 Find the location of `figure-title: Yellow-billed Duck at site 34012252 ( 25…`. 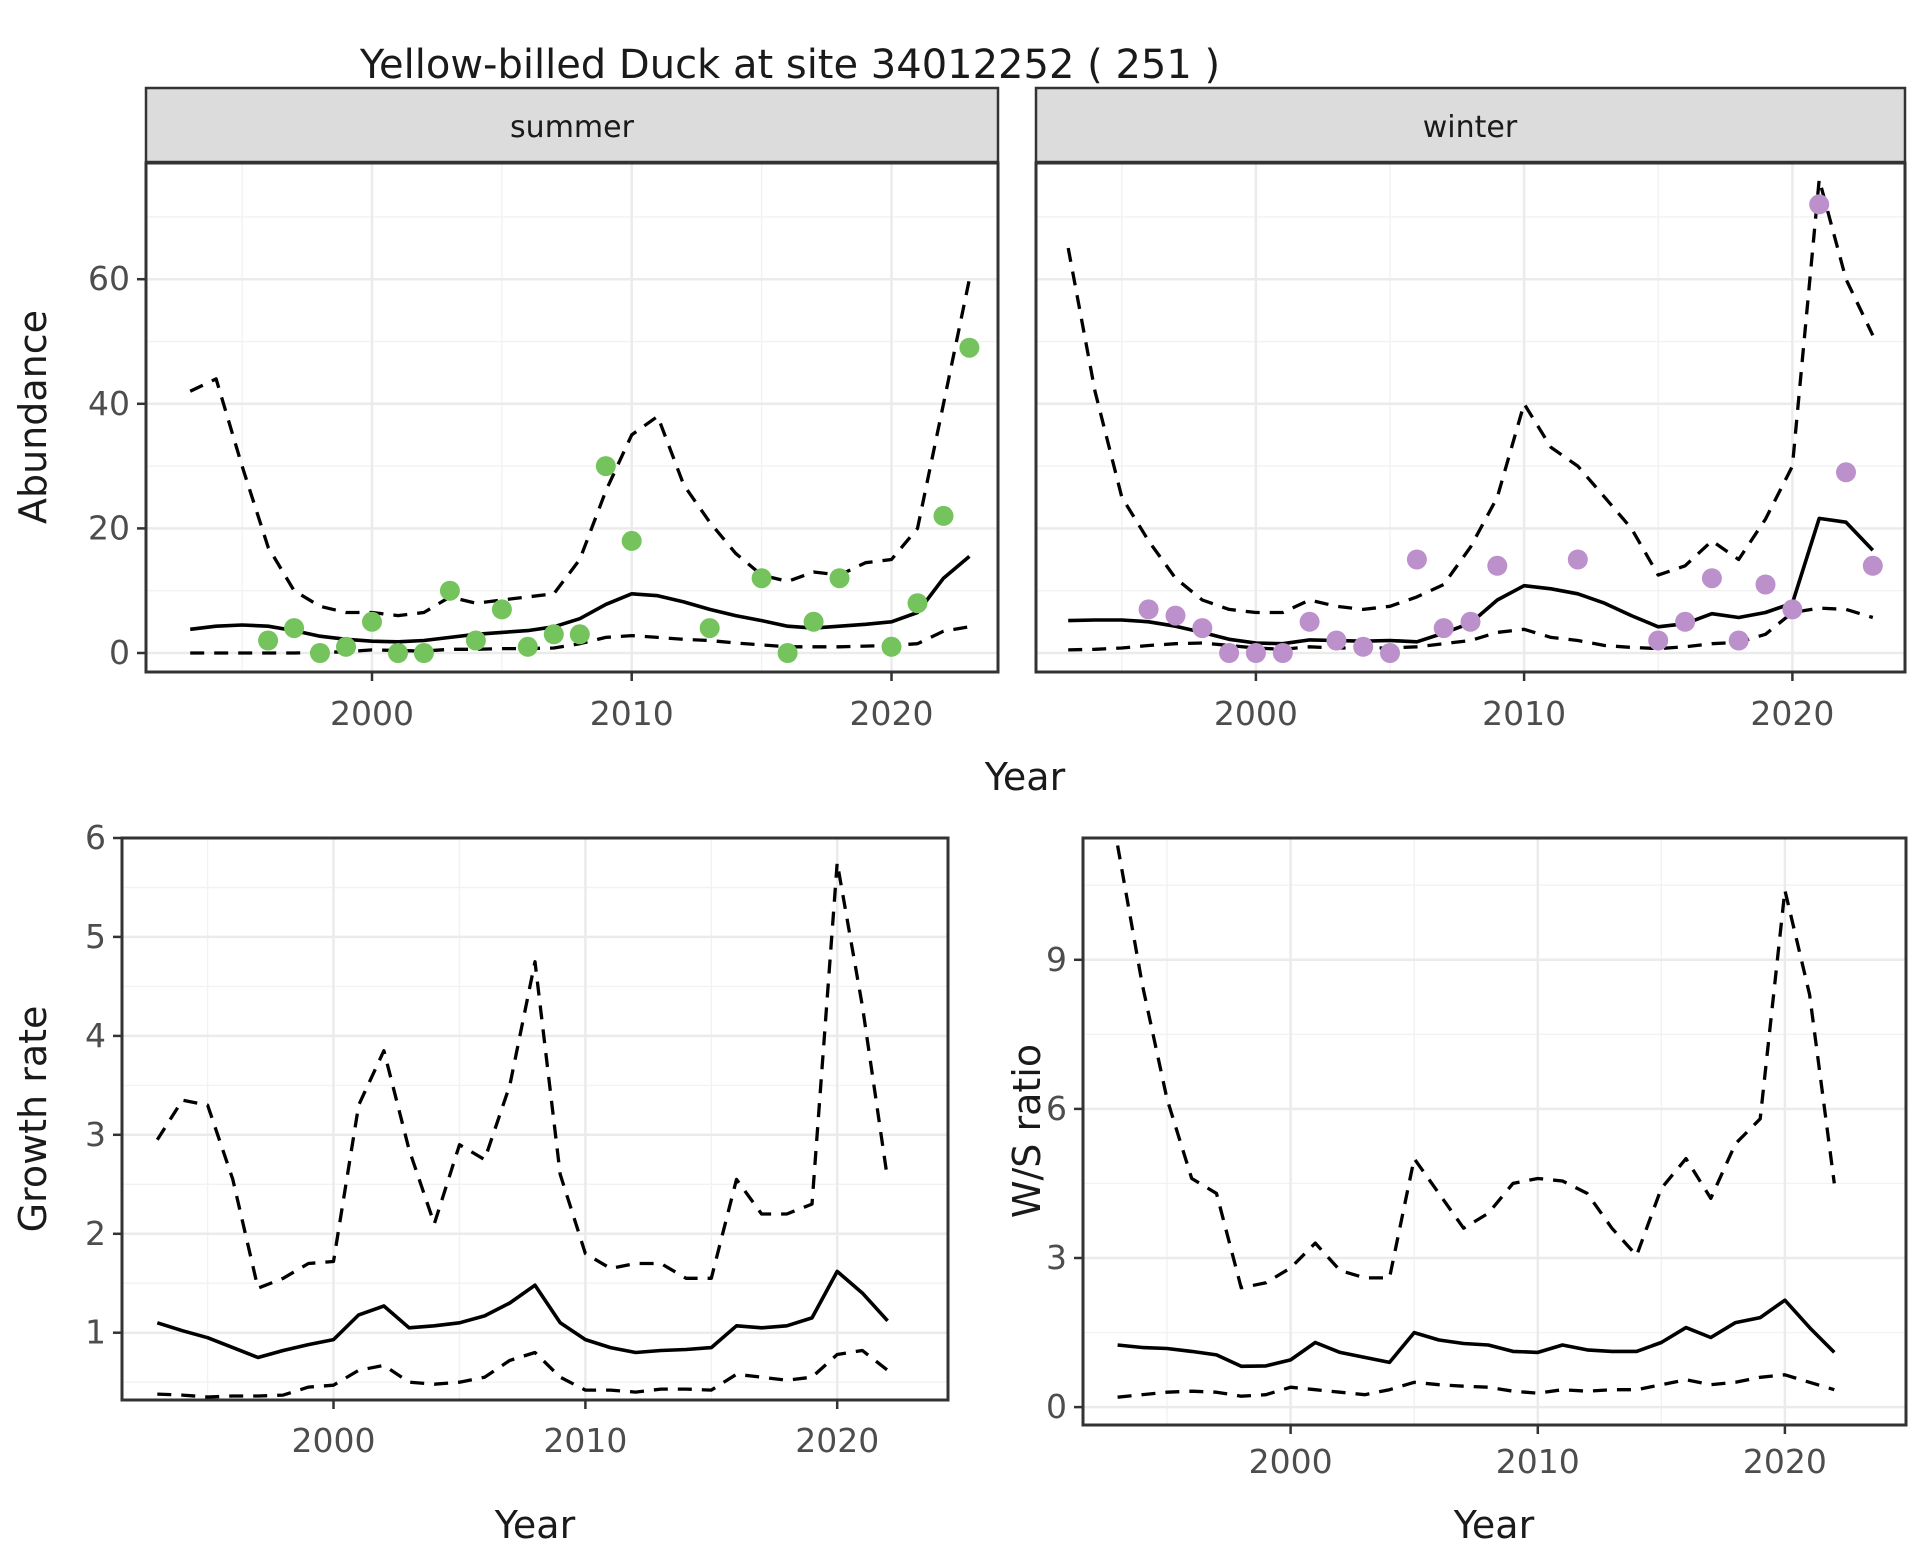

figure-title: Yellow-billed Duck at site 34012252 ( 25… is located at coordinates (789, 65).